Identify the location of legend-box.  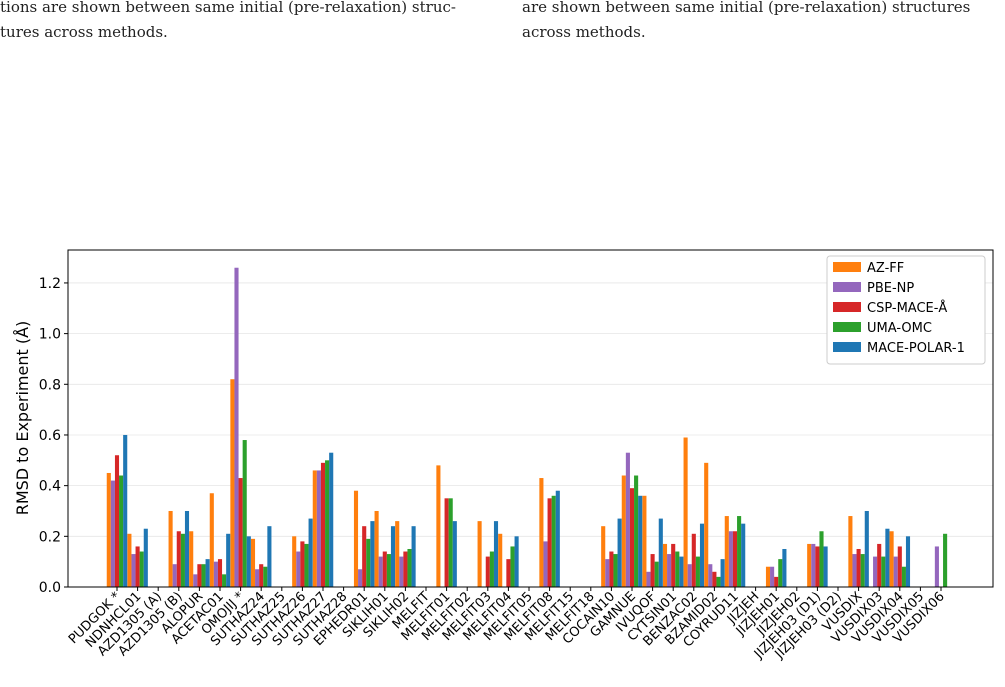
(906, 310).